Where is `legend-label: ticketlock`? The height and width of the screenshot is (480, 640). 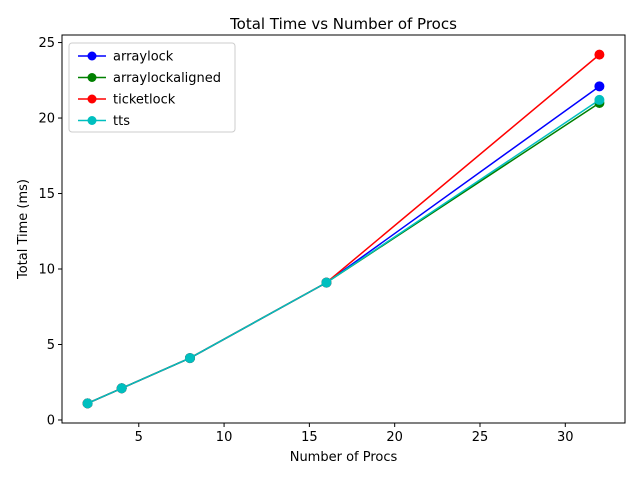
legend-label: ticketlock is located at coordinates (144, 100).